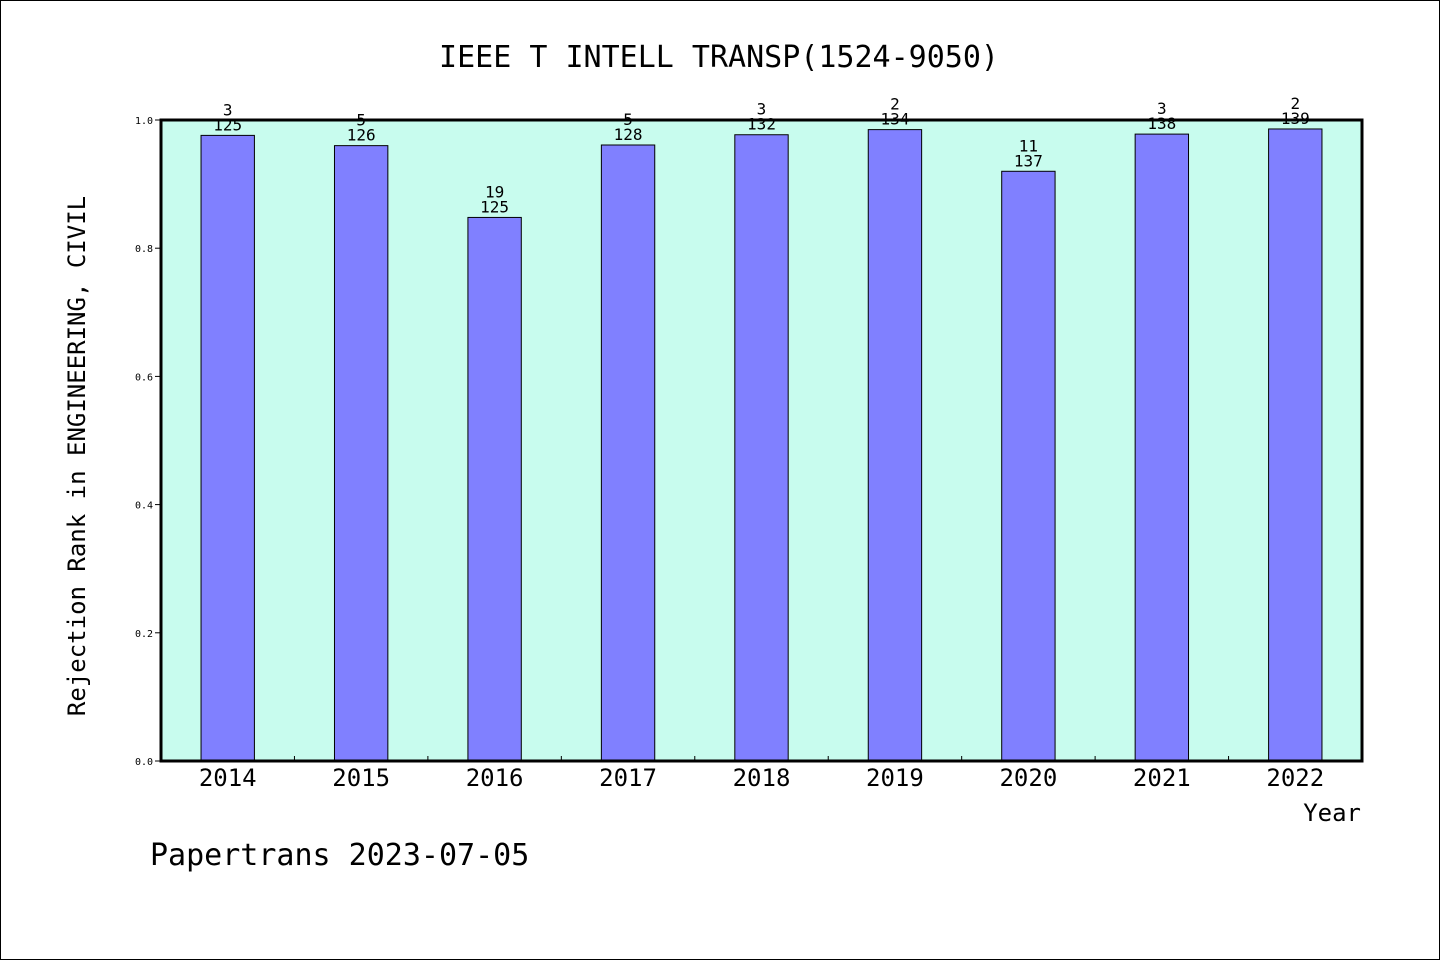  Describe the element at coordinates (144, 634) in the screenshot. I see `y-tick-label: 0.2` at that location.